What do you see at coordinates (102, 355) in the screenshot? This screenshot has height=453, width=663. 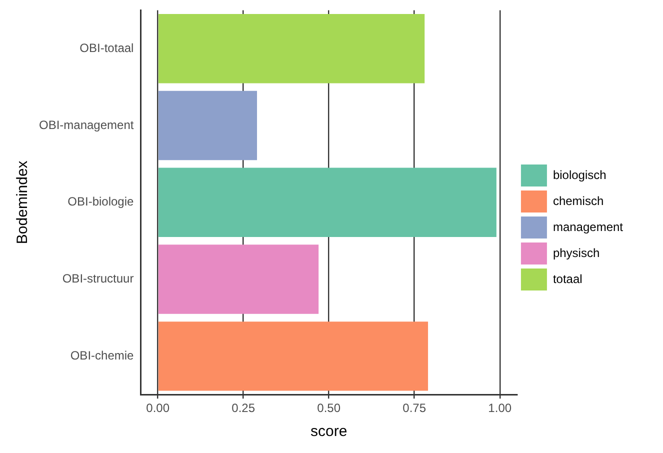 I see `y-tick-label: OBI-chemie` at bounding box center [102, 355].